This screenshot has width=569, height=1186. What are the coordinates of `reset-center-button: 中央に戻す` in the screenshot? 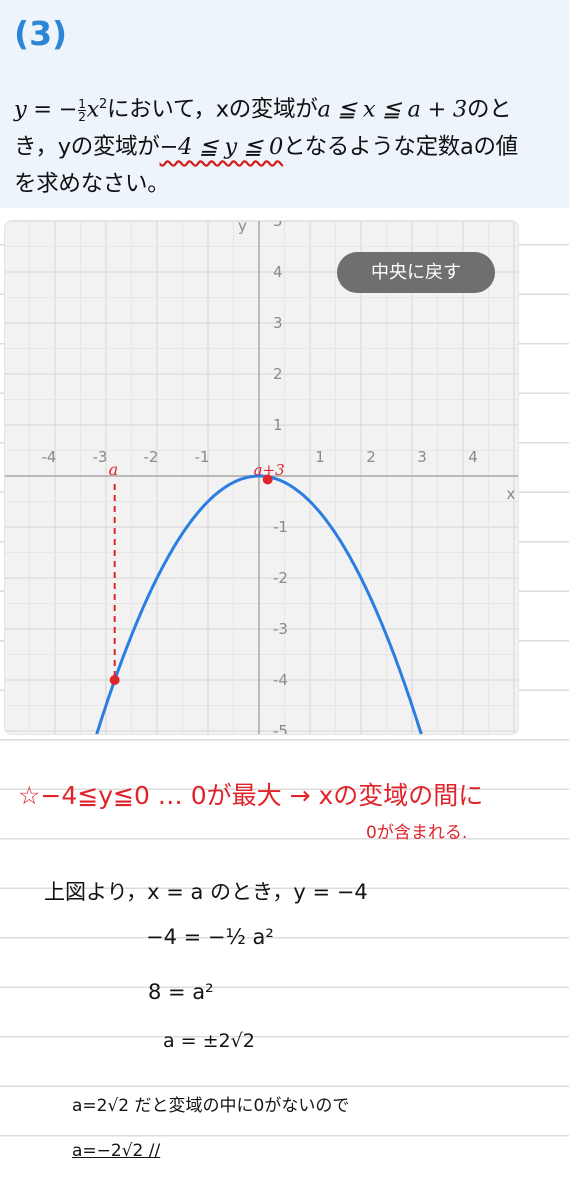 It's located at (416, 272).